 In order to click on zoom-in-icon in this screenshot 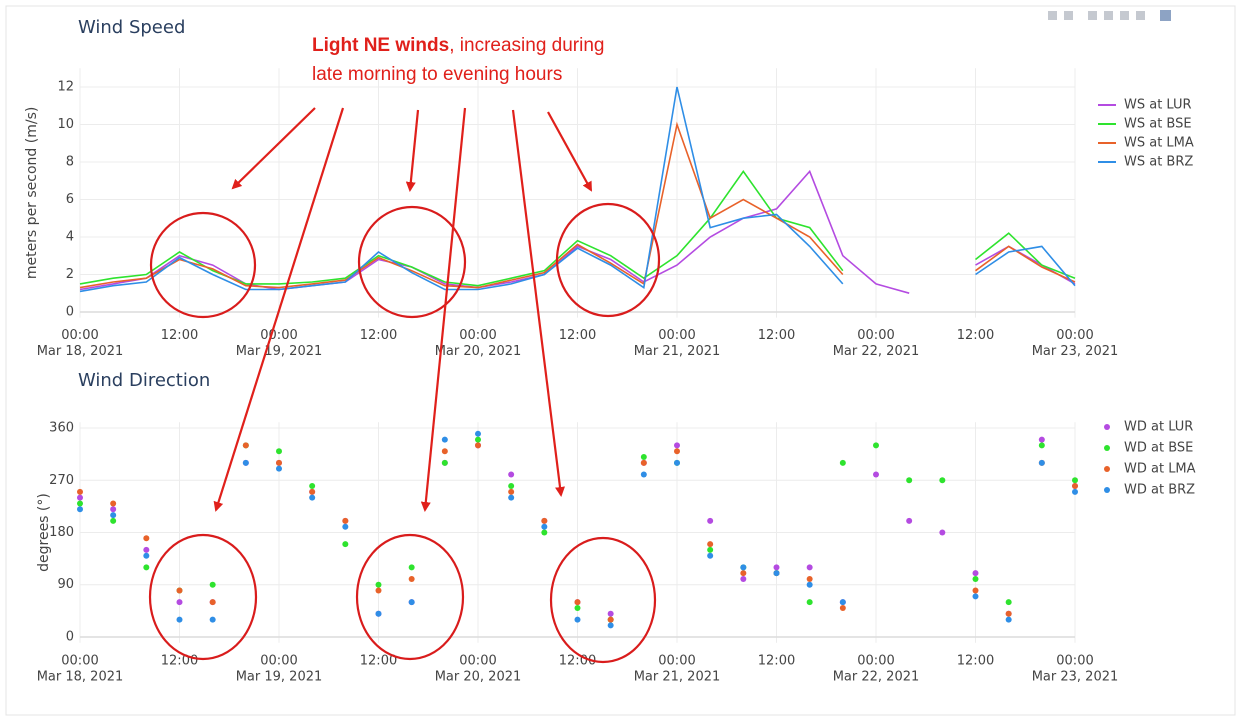, I will do `click(1092, 15)`.